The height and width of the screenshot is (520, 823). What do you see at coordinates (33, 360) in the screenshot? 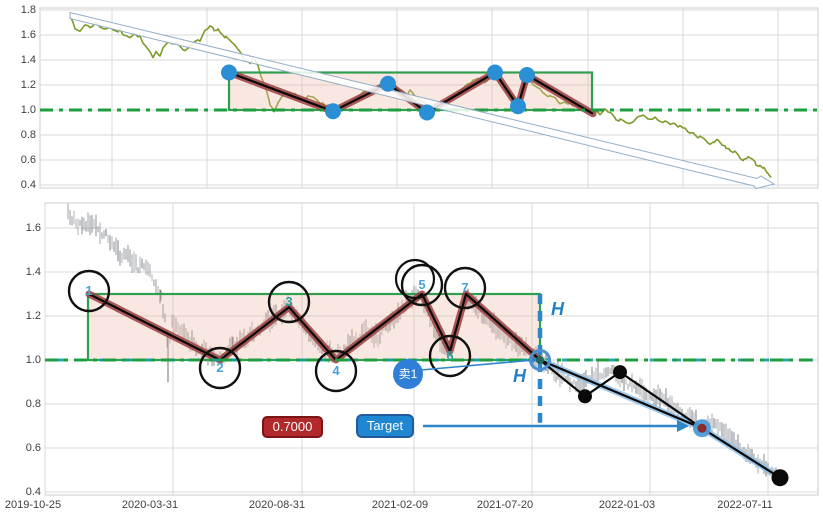
I see `main-y-axis-label: 1.0` at bounding box center [33, 360].